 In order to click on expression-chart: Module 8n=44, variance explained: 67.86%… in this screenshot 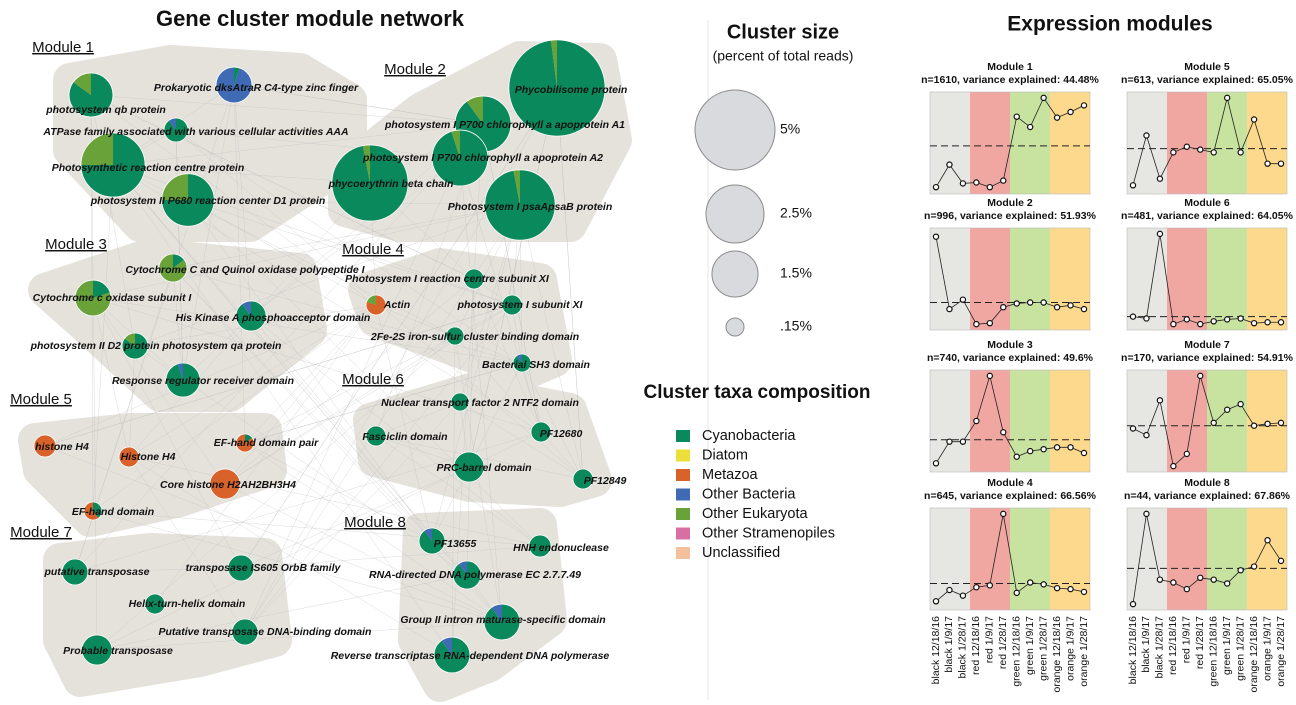, I will do `click(1207, 585)`.